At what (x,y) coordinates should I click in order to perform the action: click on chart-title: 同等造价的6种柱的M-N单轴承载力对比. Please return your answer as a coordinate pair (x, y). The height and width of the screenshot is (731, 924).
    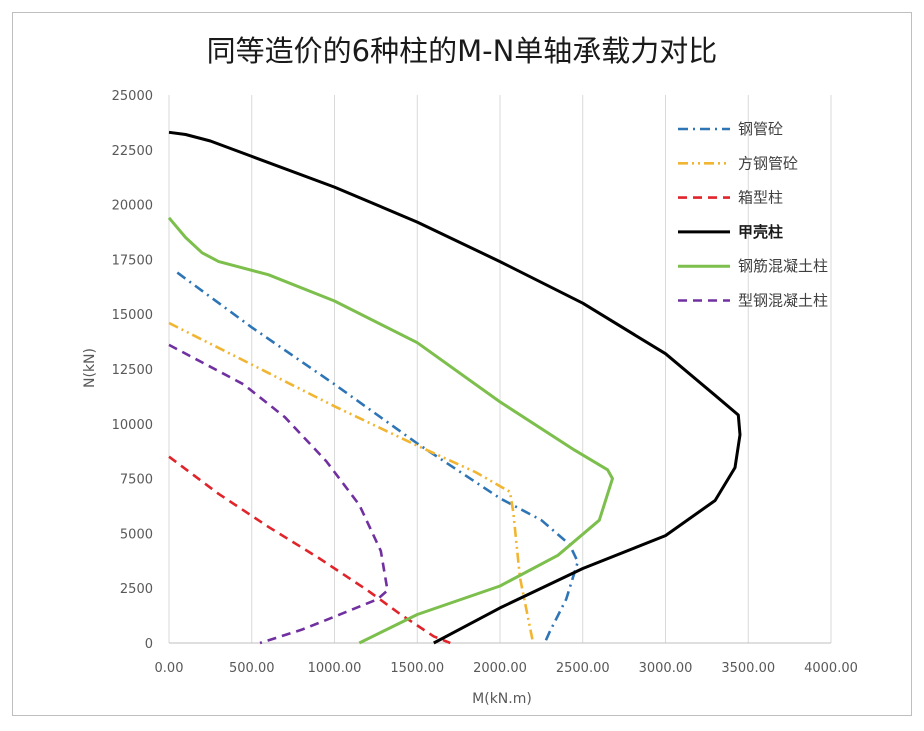
    Looking at the image, I should click on (462, 51).